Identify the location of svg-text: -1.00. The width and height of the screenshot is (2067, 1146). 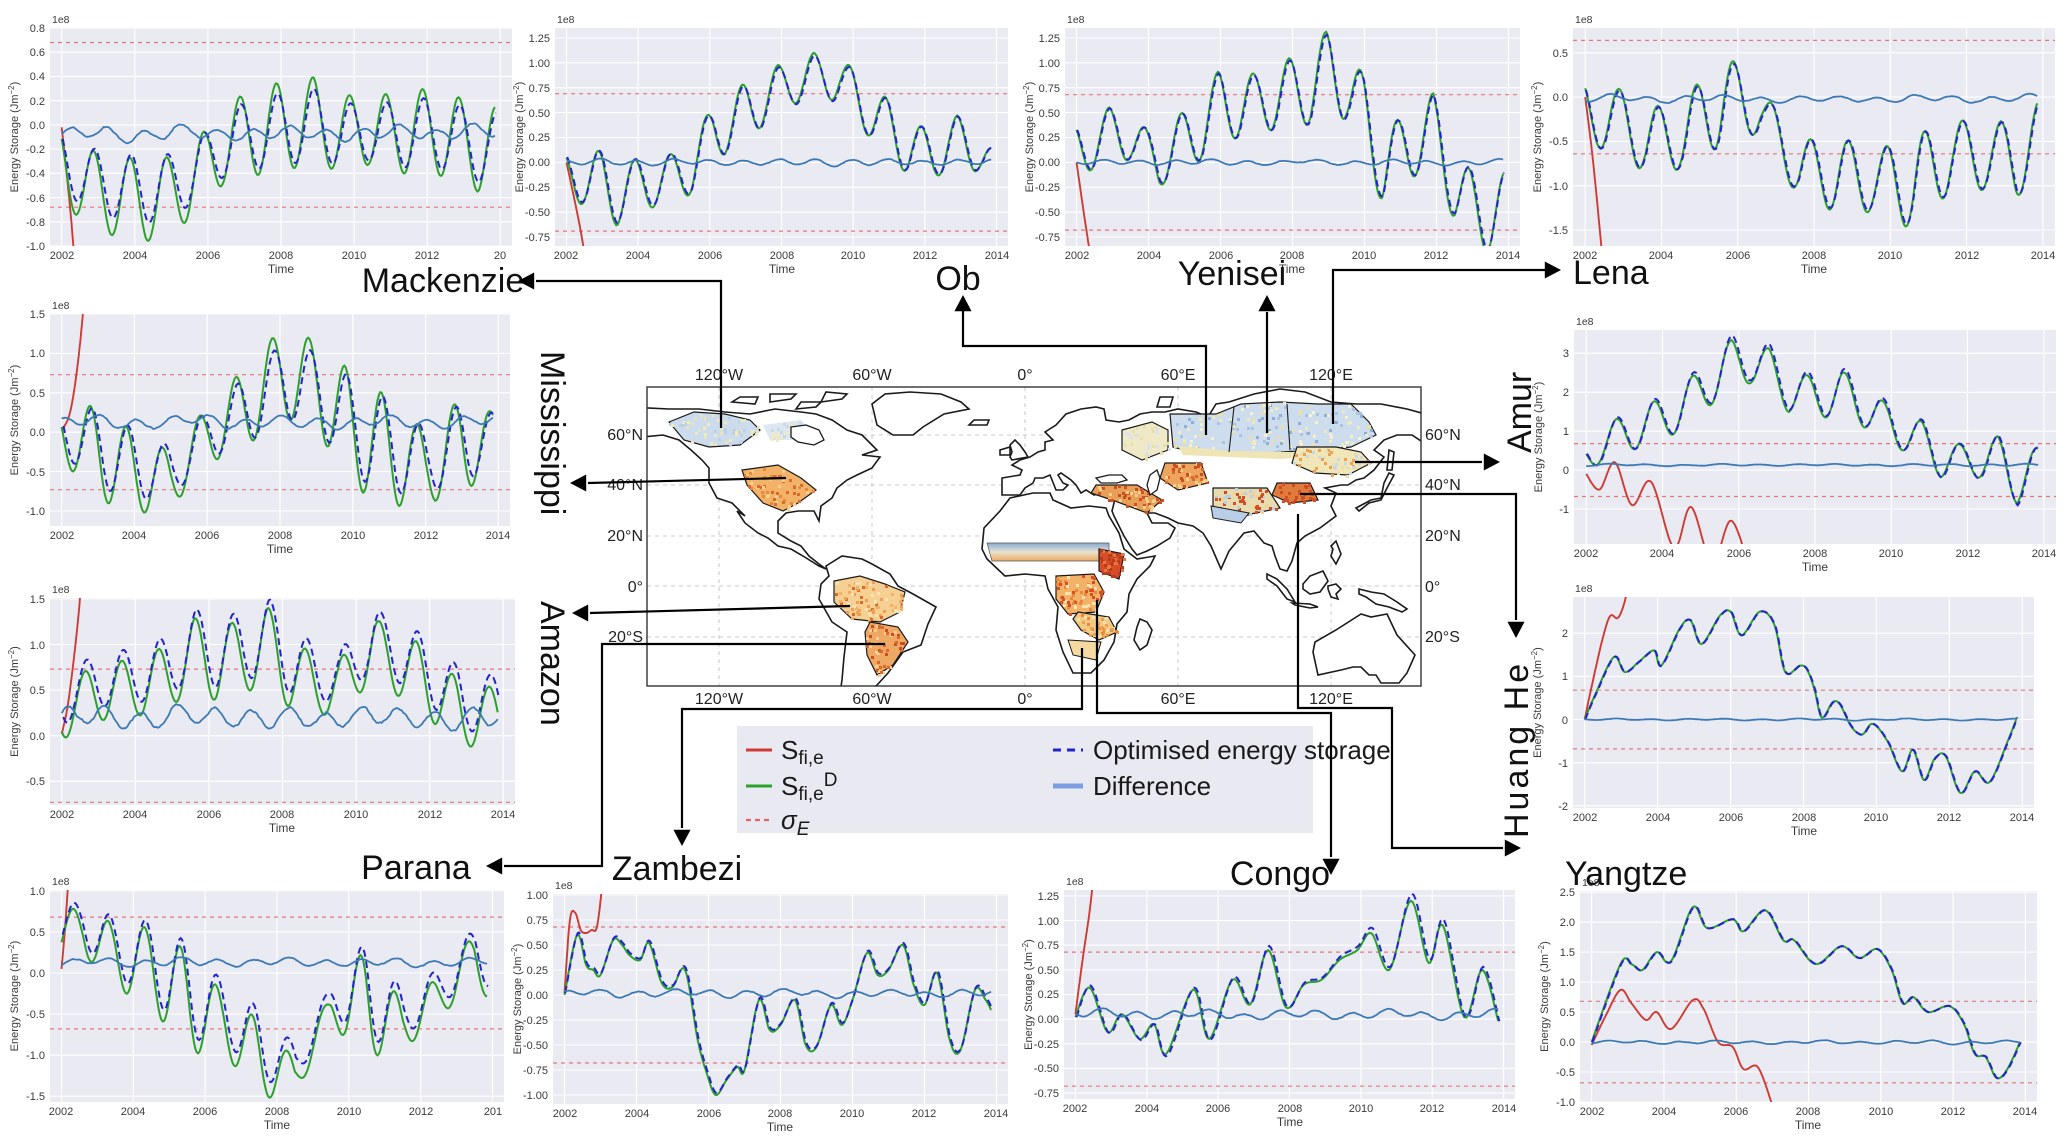
(535, 1096).